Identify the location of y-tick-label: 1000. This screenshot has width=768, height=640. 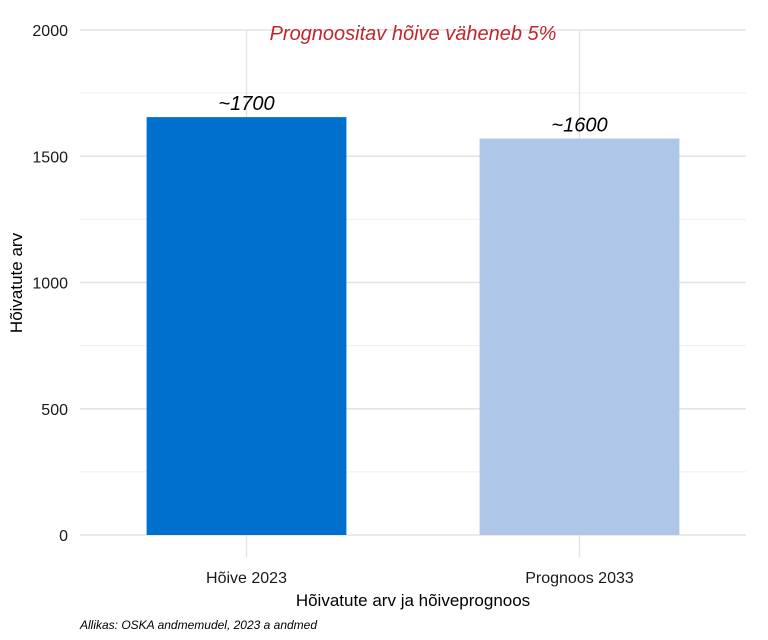
(50, 284).